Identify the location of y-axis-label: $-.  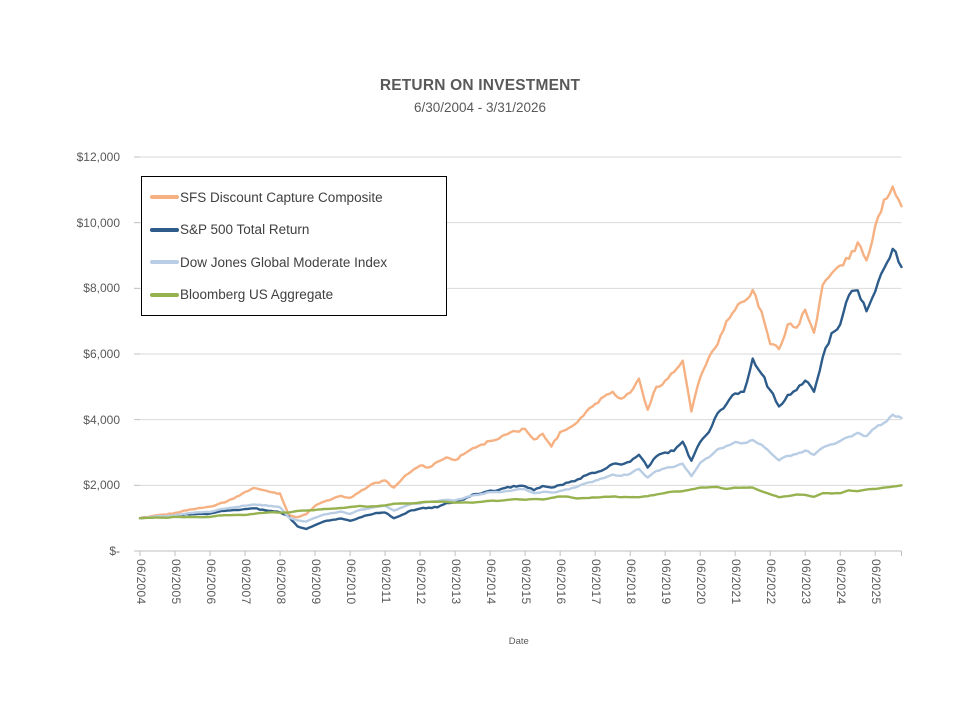
(114, 551).